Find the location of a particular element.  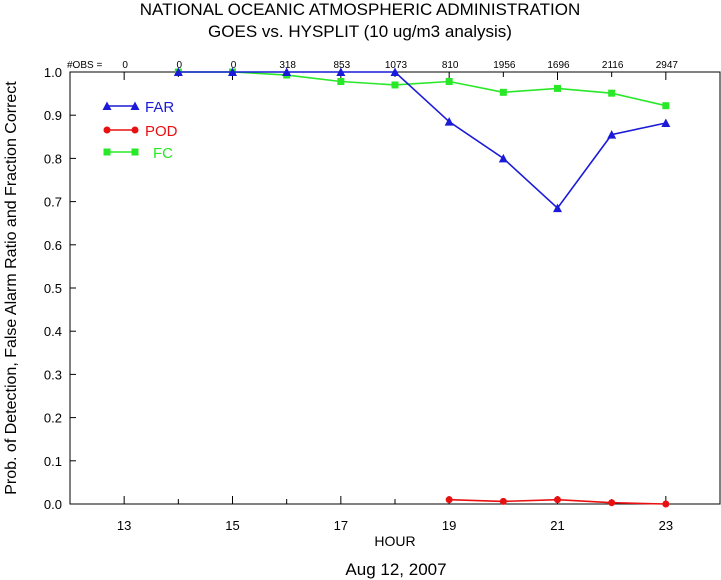

obs-label: #OBS = is located at coordinates (84, 65).